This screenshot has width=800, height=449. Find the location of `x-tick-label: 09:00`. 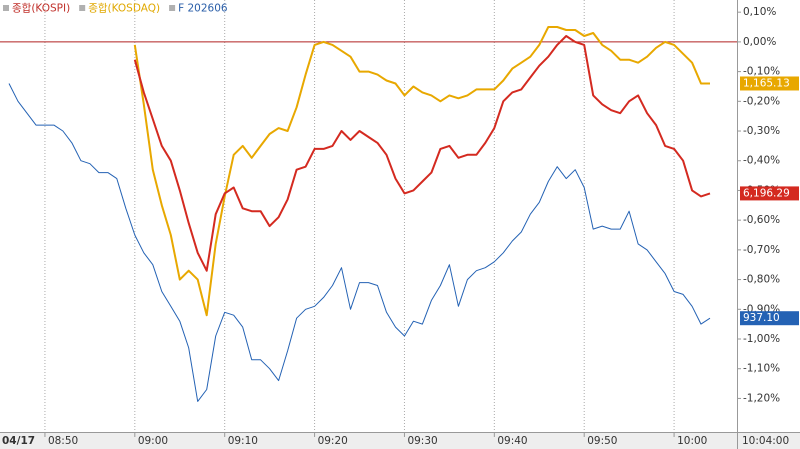

x-tick-label: 09:00 is located at coordinates (153, 441).